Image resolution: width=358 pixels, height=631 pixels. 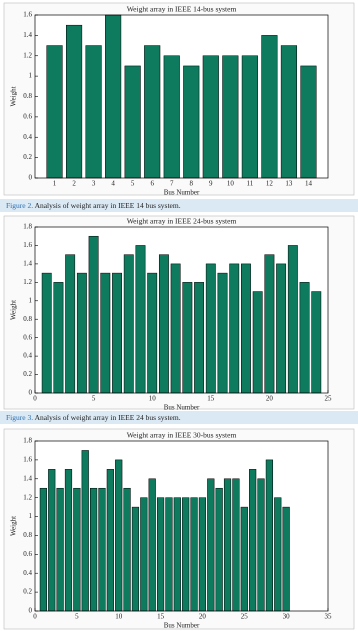 What do you see at coordinates (270, 399) in the screenshot?
I see `x-tick-label: 20` at bounding box center [270, 399].